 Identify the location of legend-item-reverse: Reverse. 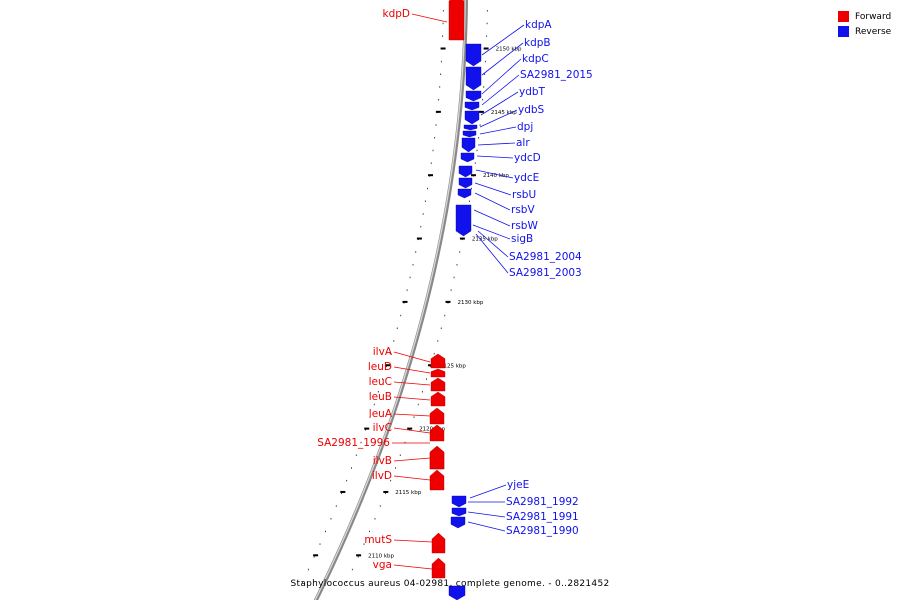
(864, 31).